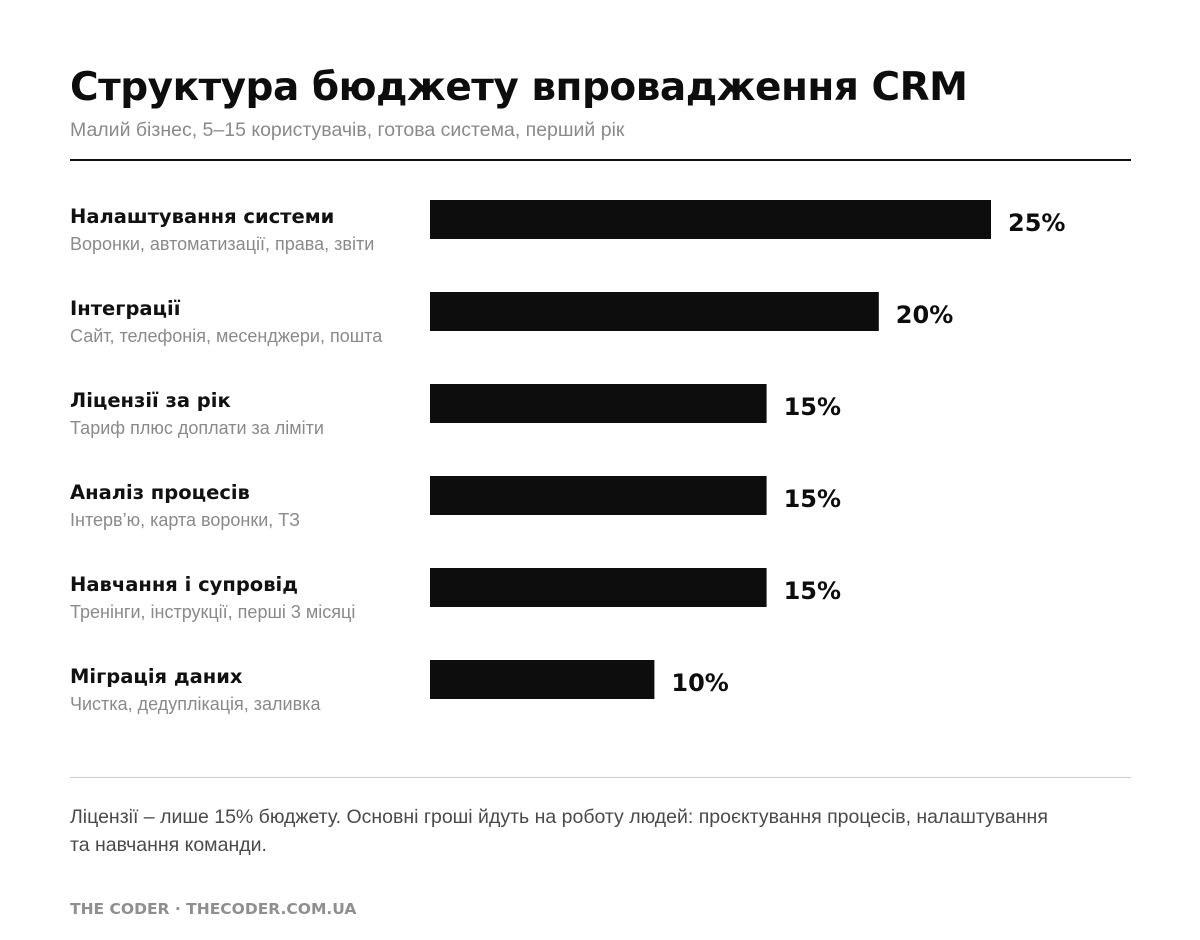 This screenshot has width=1200, height=940. What do you see at coordinates (156, 676) in the screenshot?
I see `category-label: Міграція даних` at bounding box center [156, 676].